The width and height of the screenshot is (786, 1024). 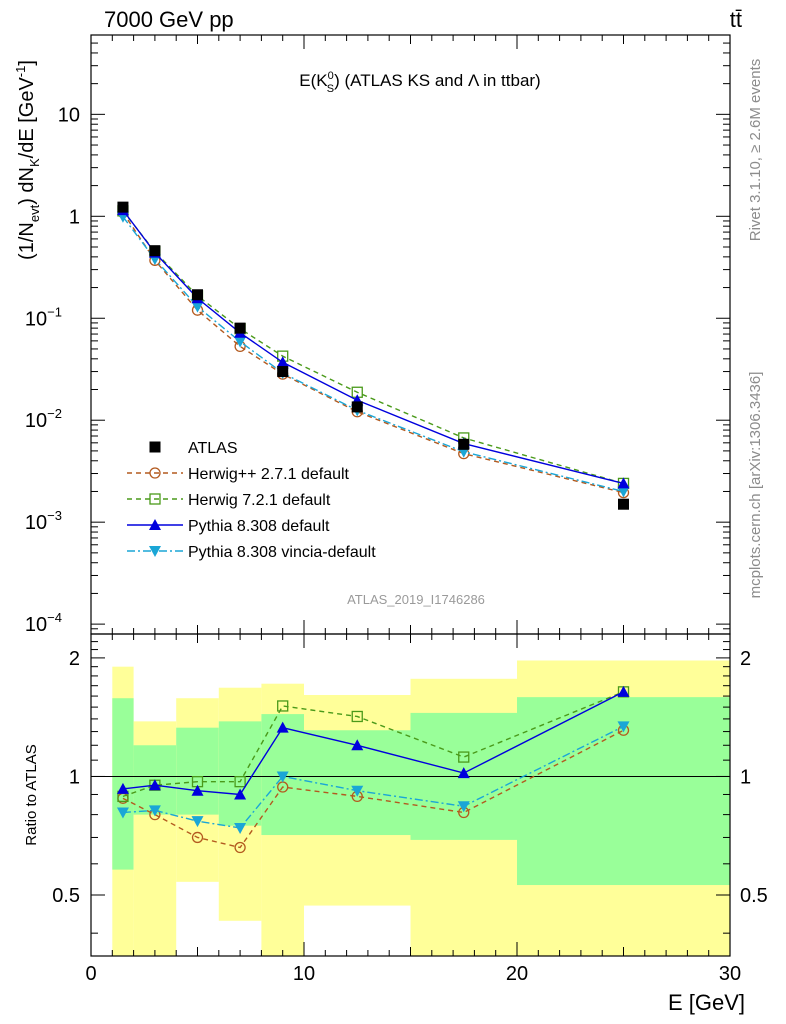 I want to click on ratio-series-pythia, so click(x=373, y=742).